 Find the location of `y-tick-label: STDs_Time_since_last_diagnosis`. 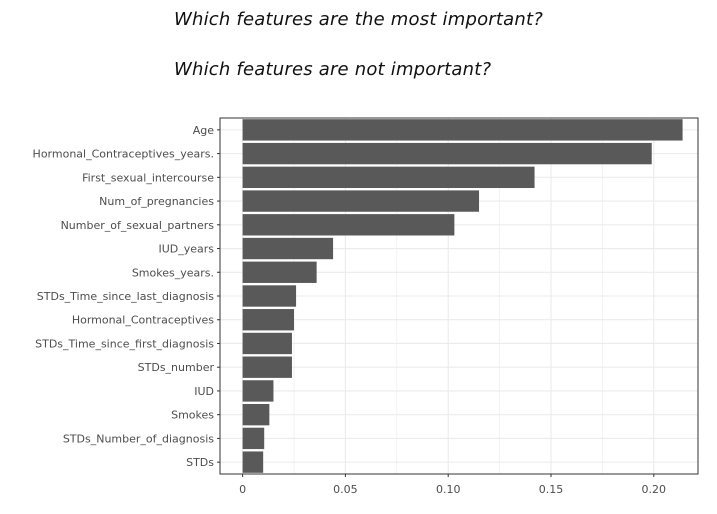

y-tick-label: STDs_Time_since_last_diagnosis is located at coordinates (125, 296).